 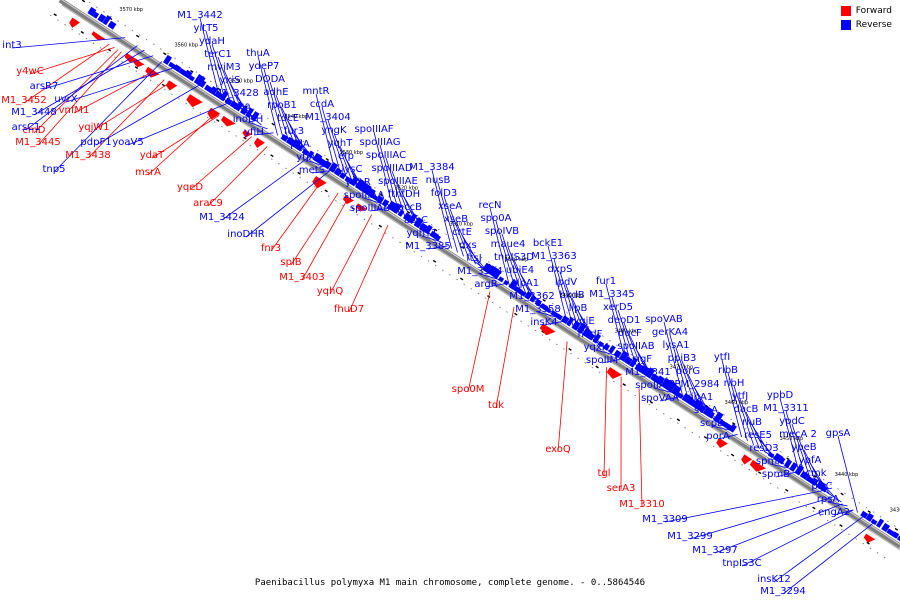 I want to click on gene-label-sigf: sigF, so click(x=642, y=359).